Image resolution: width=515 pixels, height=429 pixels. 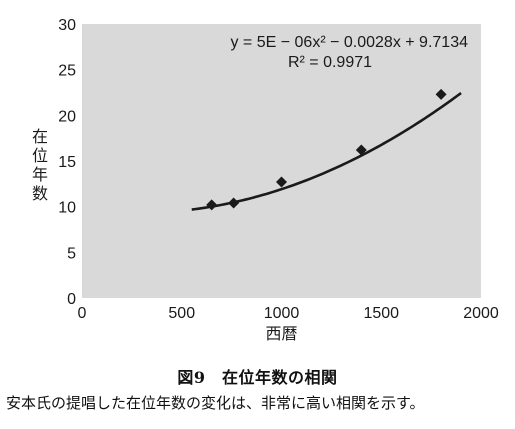 What do you see at coordinates (67, 116) in the screenshot?
I see `y-tick-label: 20` at bounding box center [67, 116].